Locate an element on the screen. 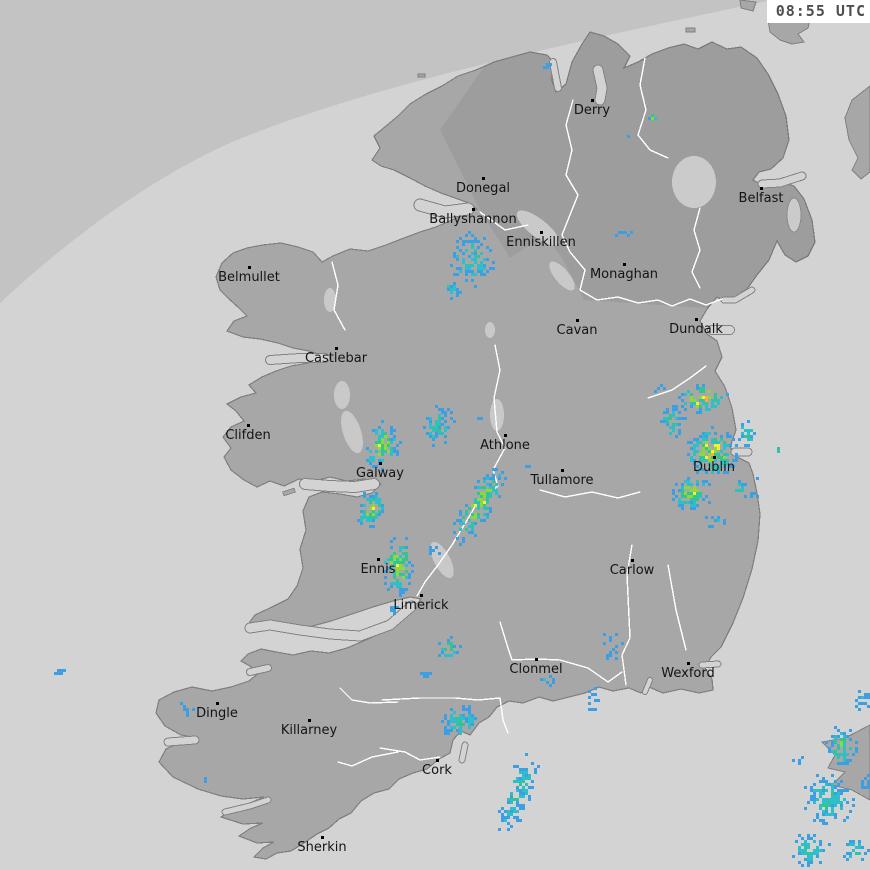 This screenshot has height=870, width=870. radar-cluster-se-specks is located at coordinates (613, 646).